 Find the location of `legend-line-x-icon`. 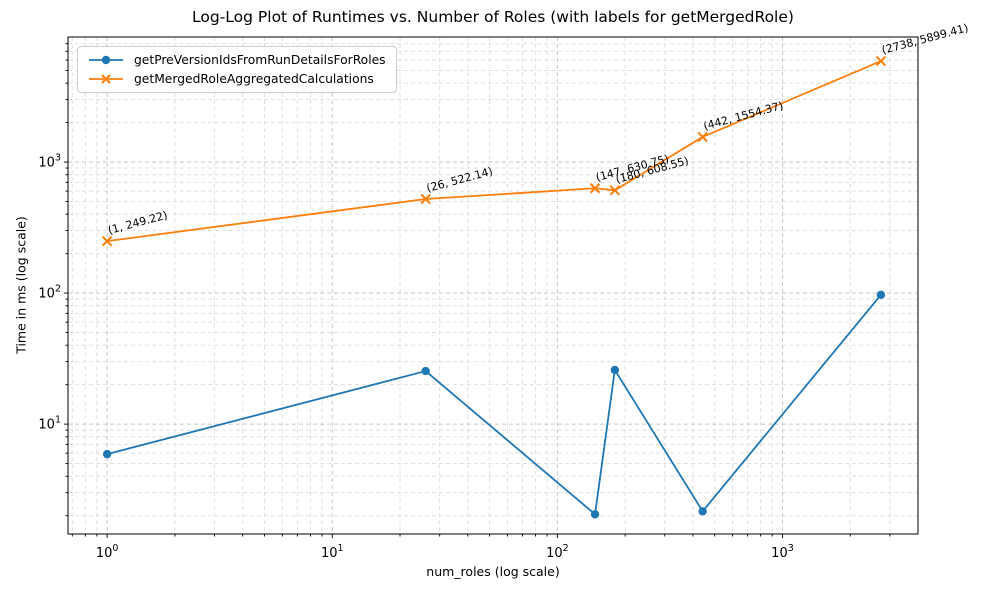

legend-line-x-icon is located at coordinates (106, 79).